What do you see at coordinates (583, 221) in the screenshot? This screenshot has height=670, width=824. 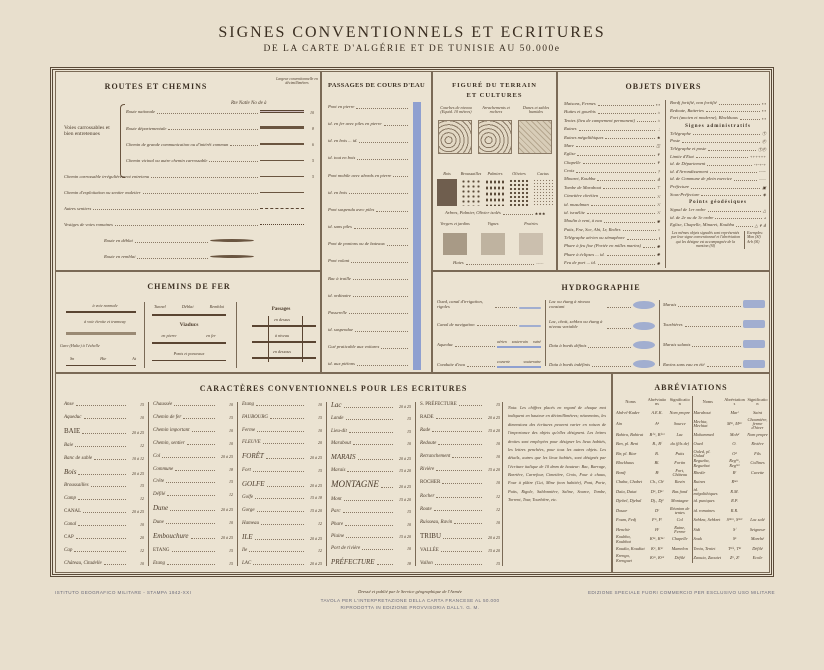 I see `item-label: Moulin à vent, à eau` at bounding box center [583, 221].